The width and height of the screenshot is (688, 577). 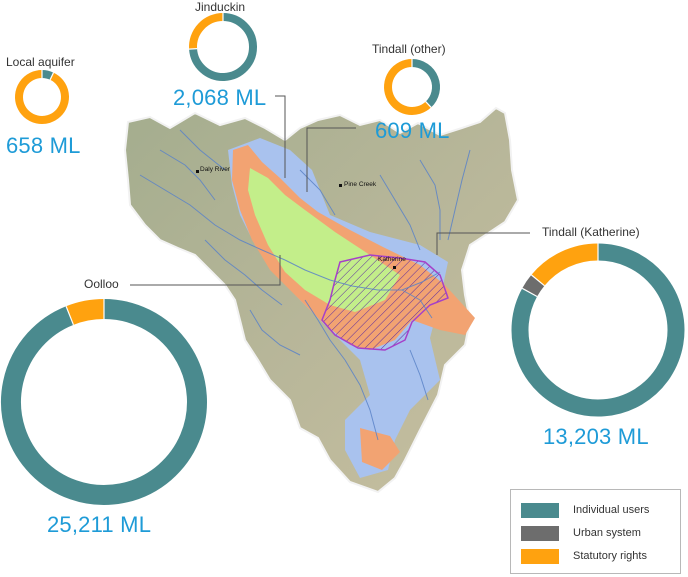 What do you see at coordinates (360, 184) in the screenshot?
I see `town-pine-creek: Pine Creek` at bounding box center [360, 184].